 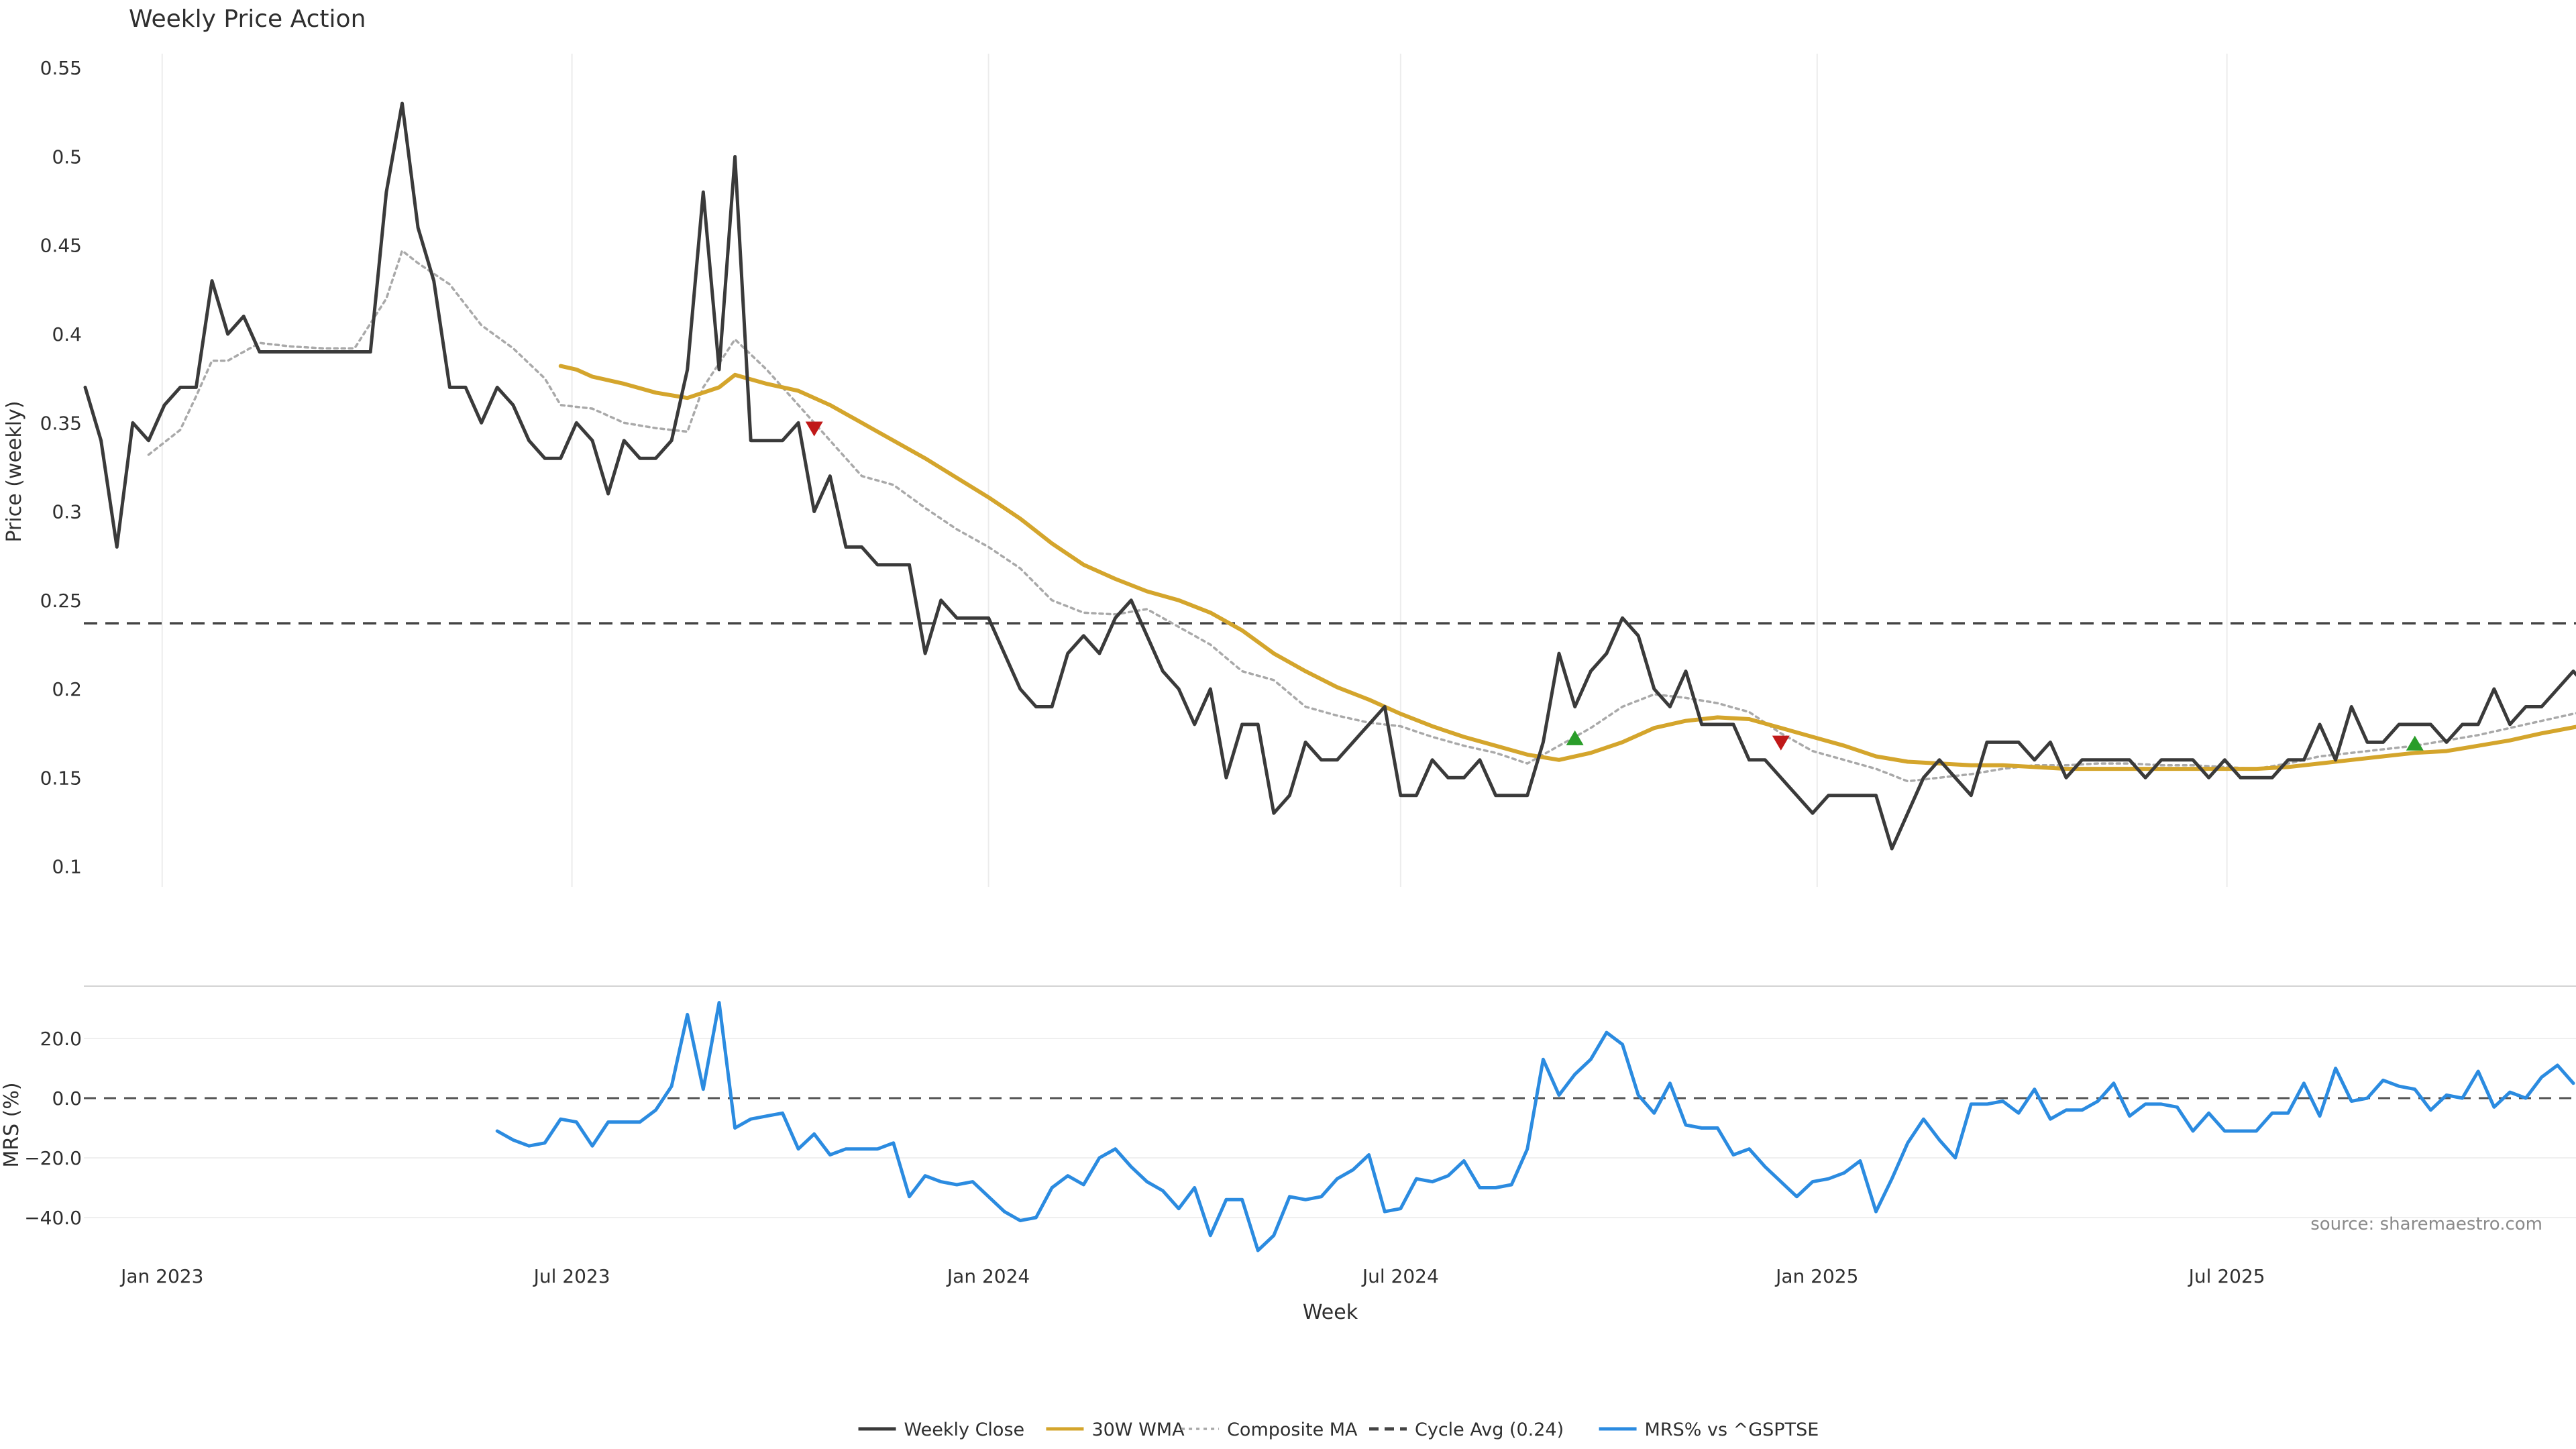 I want to click on legend-label: Composite MA, so click(x=1292, y=1429).